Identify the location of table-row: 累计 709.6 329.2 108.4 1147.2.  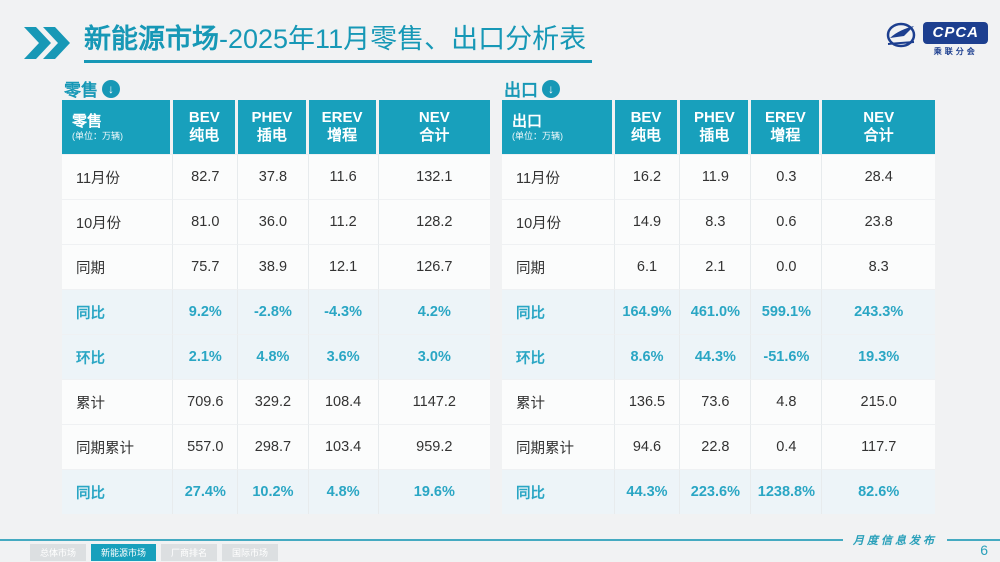
(276, 401).